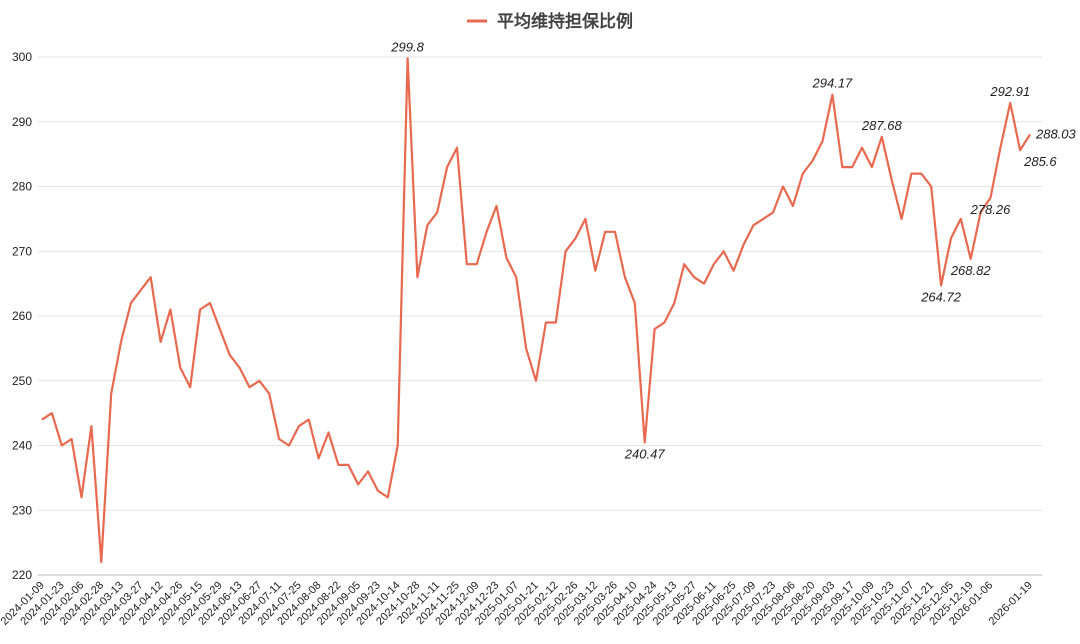  Describe the element at coordinates (833, 83) in the screenshot. I see `data-label: 294.17` at that location.